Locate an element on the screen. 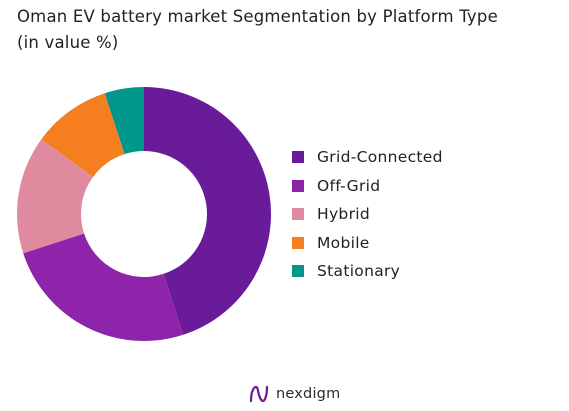 The height and width of the screenshot is (411, 569). donut-slice-hybrid is located at coordinates (55, 196).